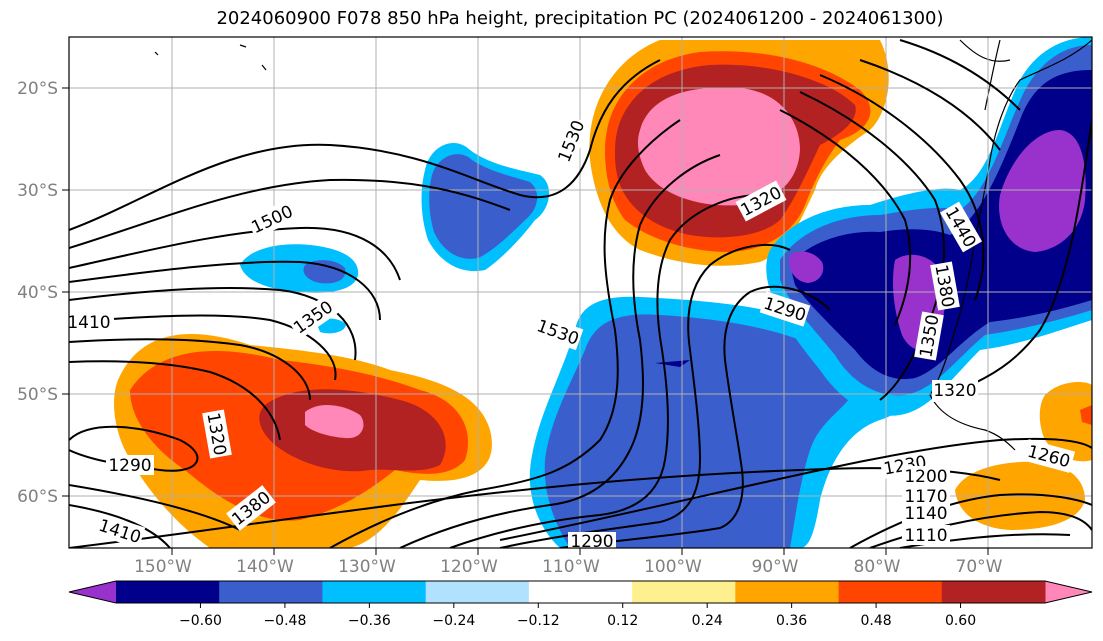  Describe the element at coordinates (369, 621) in the screenshot. I see `colorbar-tick-label: −0.36` at that location.